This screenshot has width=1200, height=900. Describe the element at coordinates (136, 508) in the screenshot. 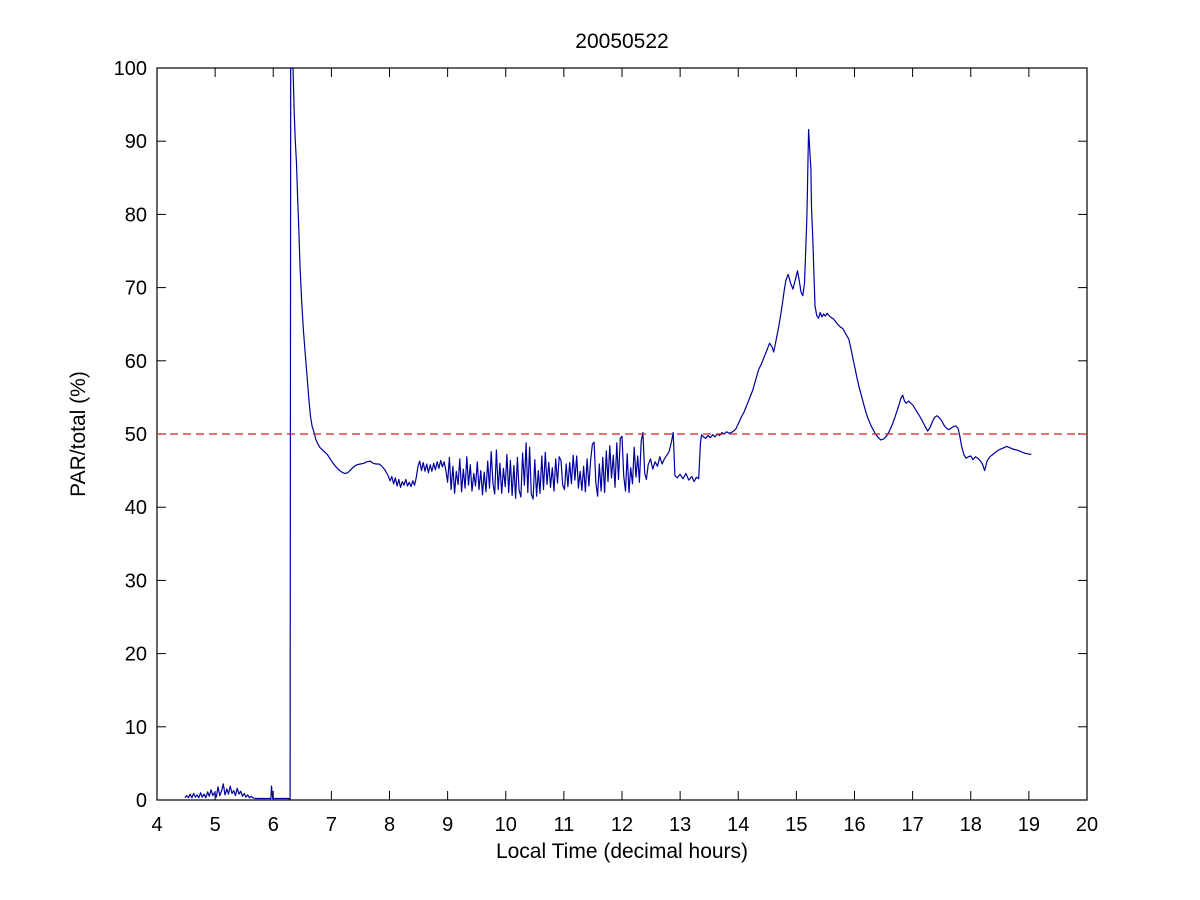

I see `y-tick-label: 40` at that location.